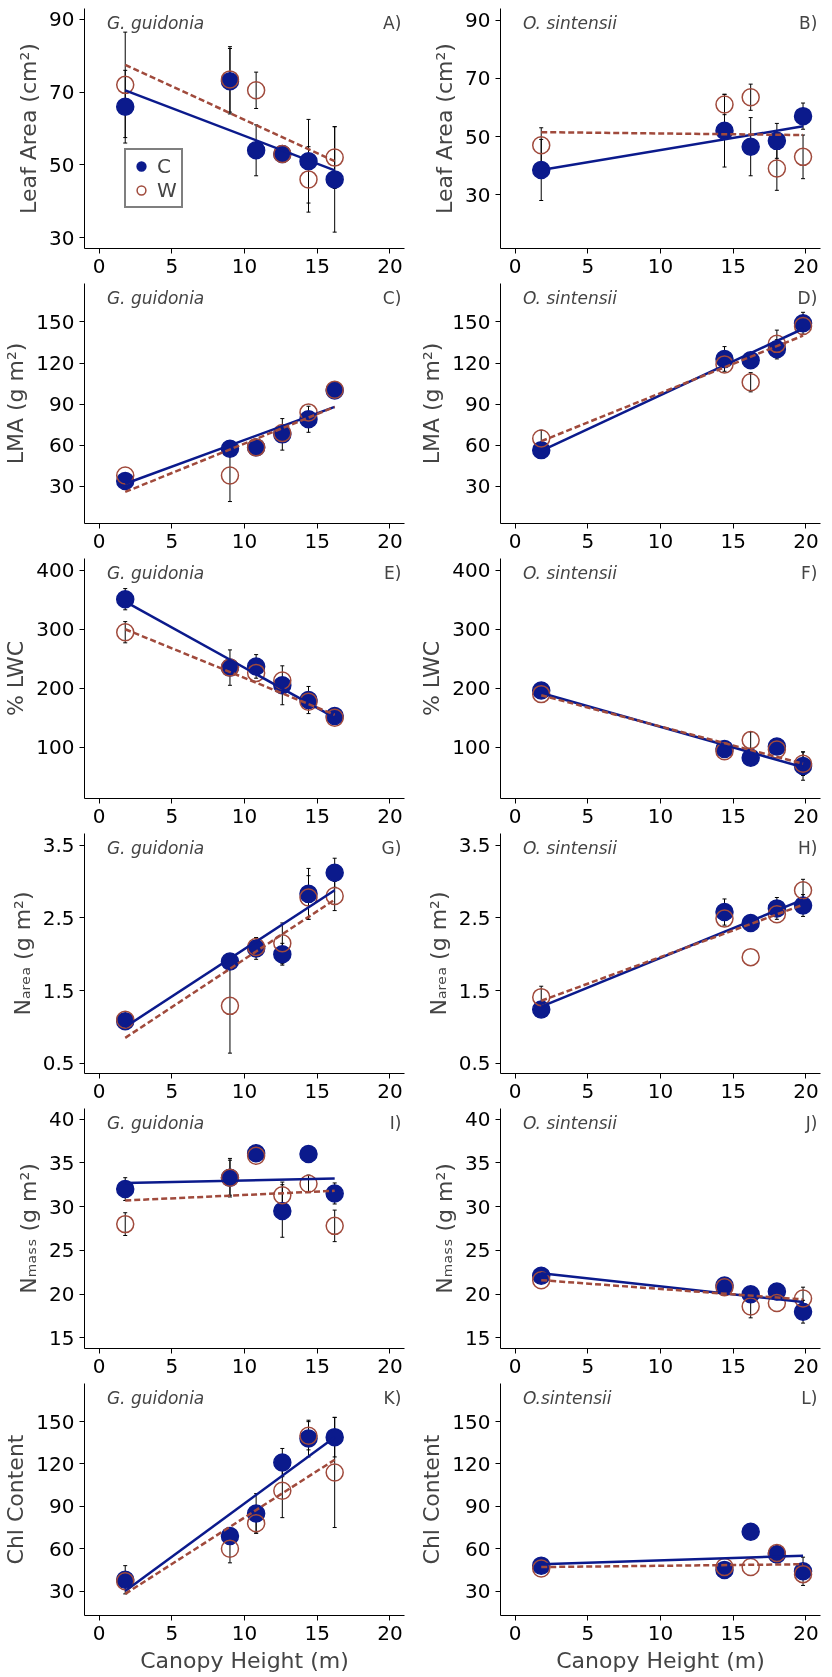 This screenshot has width=832, height=1677. What do you see at coordinates (392, 1398) in the screenshot?
I see `annotation: K)` at bounding box center [392, 1398].